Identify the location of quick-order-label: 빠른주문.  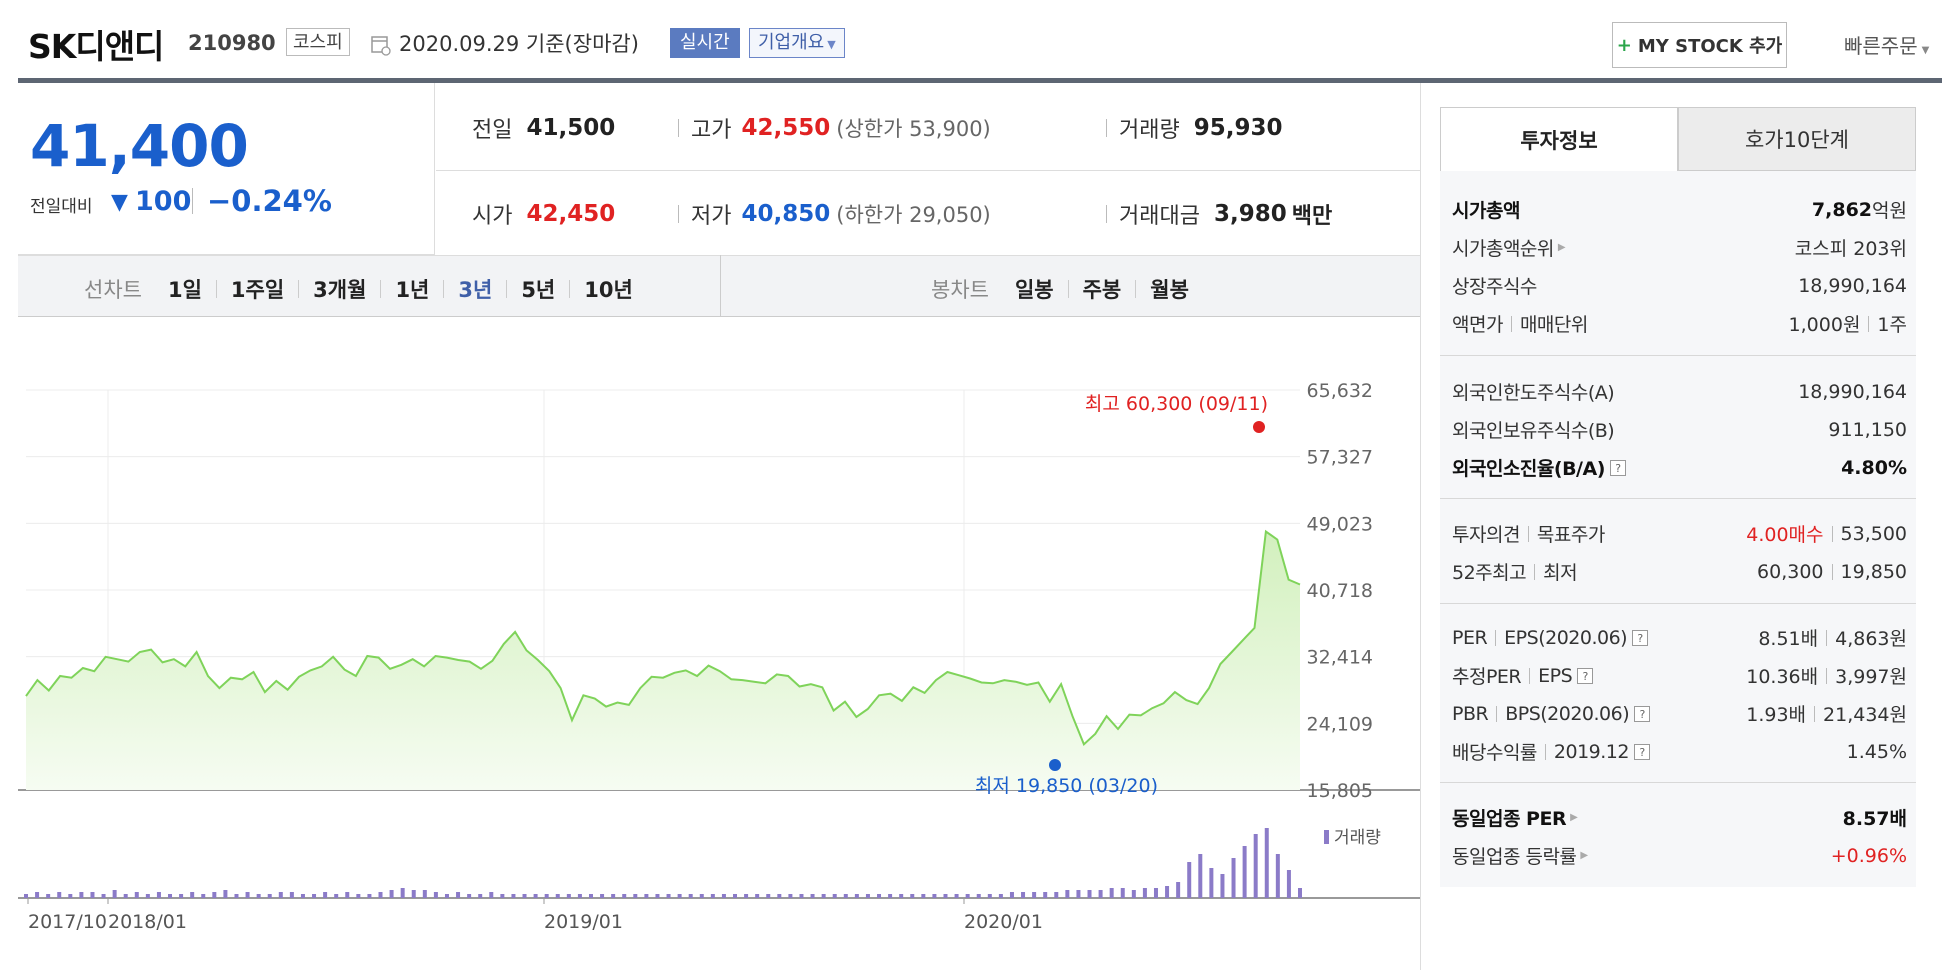
(1881, 46).